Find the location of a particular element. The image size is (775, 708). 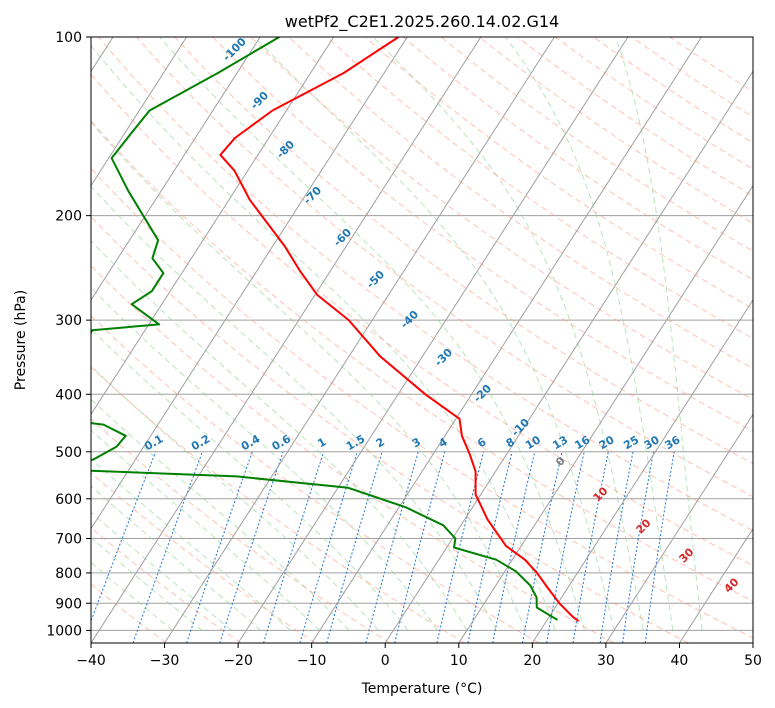

dry-adiabat-label: -20 is located at coordinates (482, 393).